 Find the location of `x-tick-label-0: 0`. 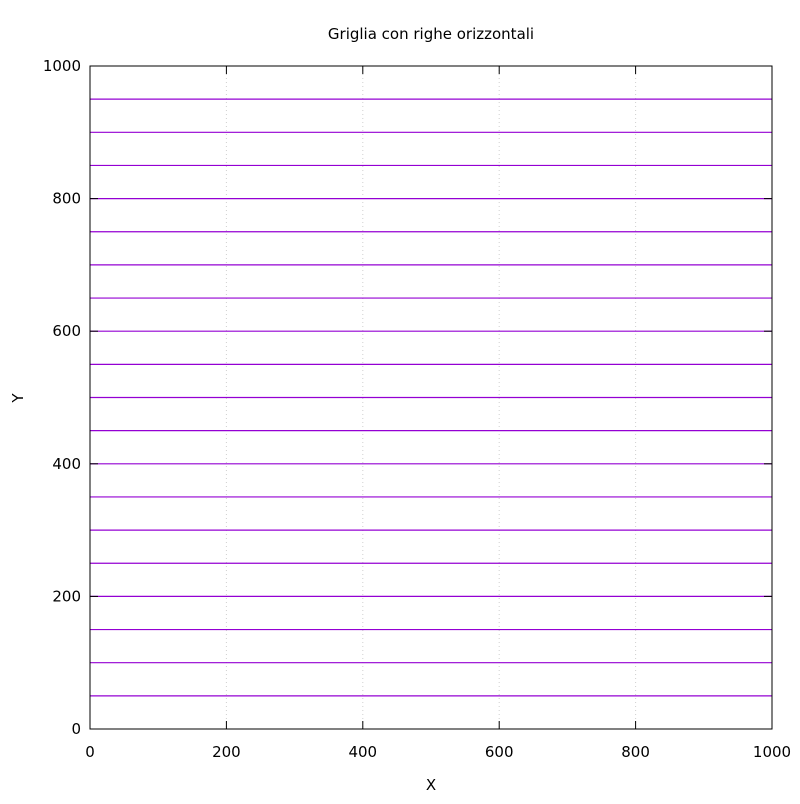

x-tick-label-0: 0 is located at coordinates (90, 752).